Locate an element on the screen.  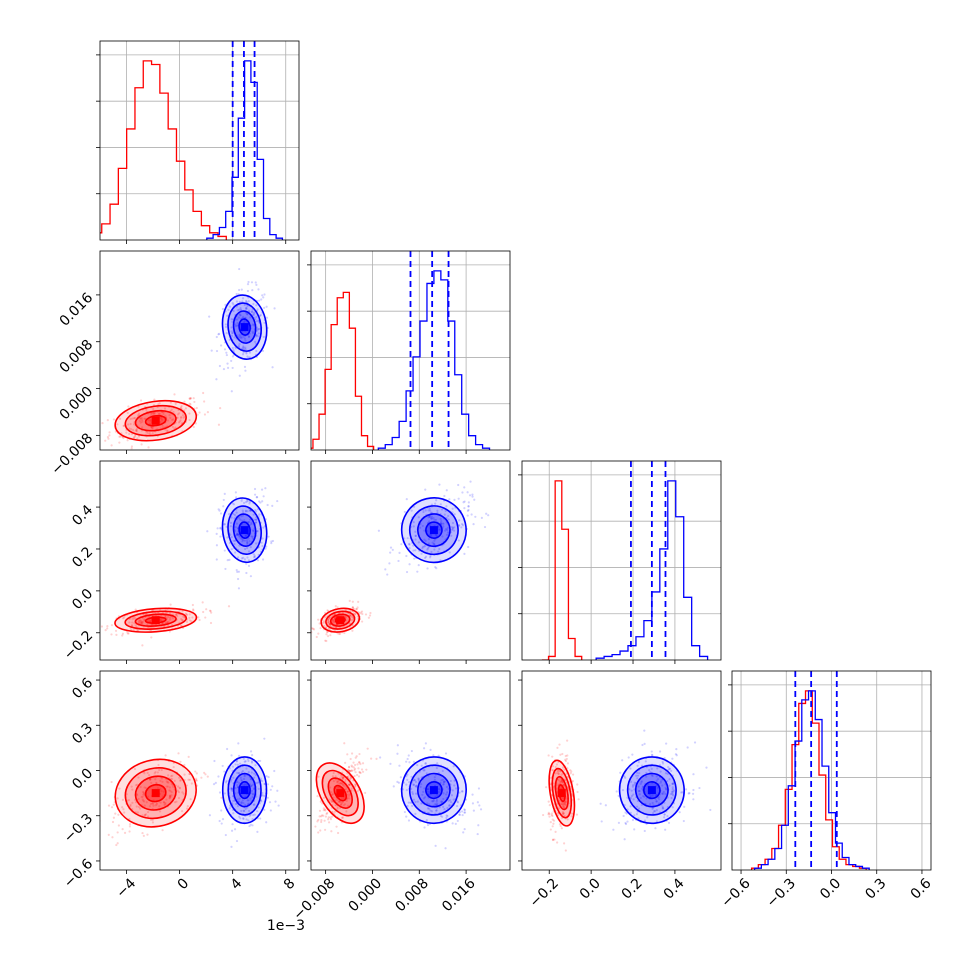
blue-peak-bin is located at coordinates (651, 790).